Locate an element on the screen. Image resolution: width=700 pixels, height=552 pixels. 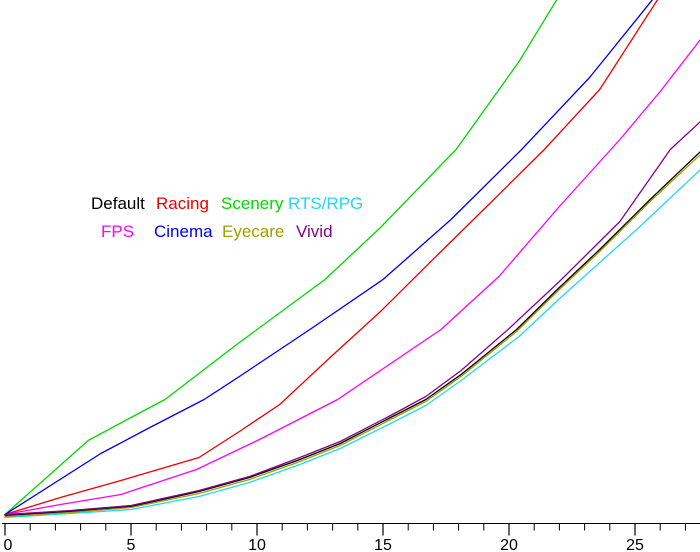
x-tick-label: 5 is located at coordinates (131, 544).